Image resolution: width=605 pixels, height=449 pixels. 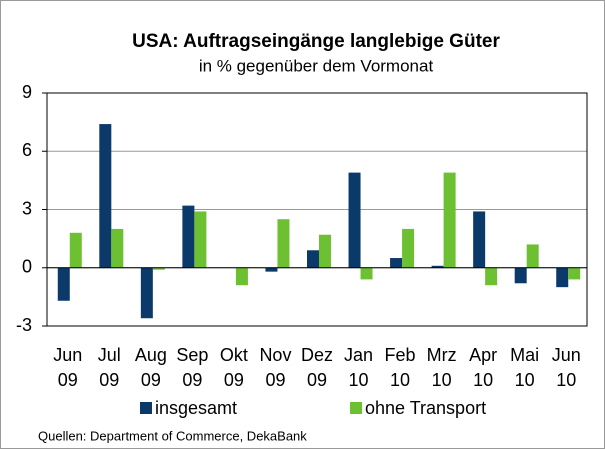 I want to click on x-tick-label: Dez 09, so click(x=316, y=367).